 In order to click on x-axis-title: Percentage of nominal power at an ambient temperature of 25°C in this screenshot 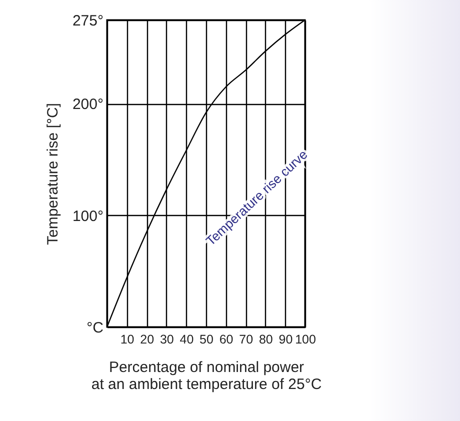, I will do `click(206, 376)`.